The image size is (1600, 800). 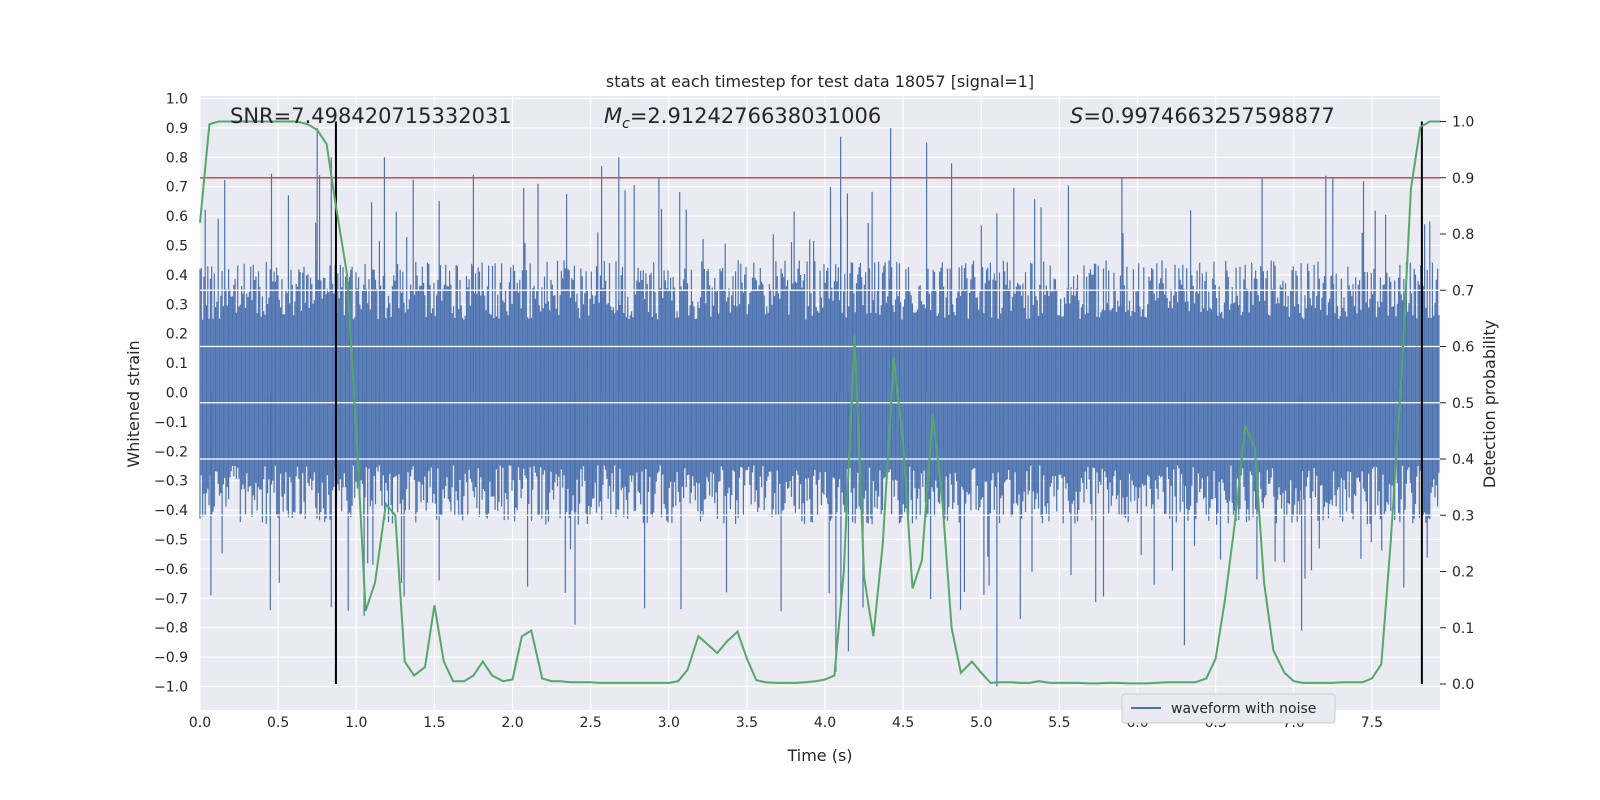 What do you see at coordinates (1243, 709) in the screenshot?
I see `legend-label: waveform with noise` at bounding box center [1243, 709].